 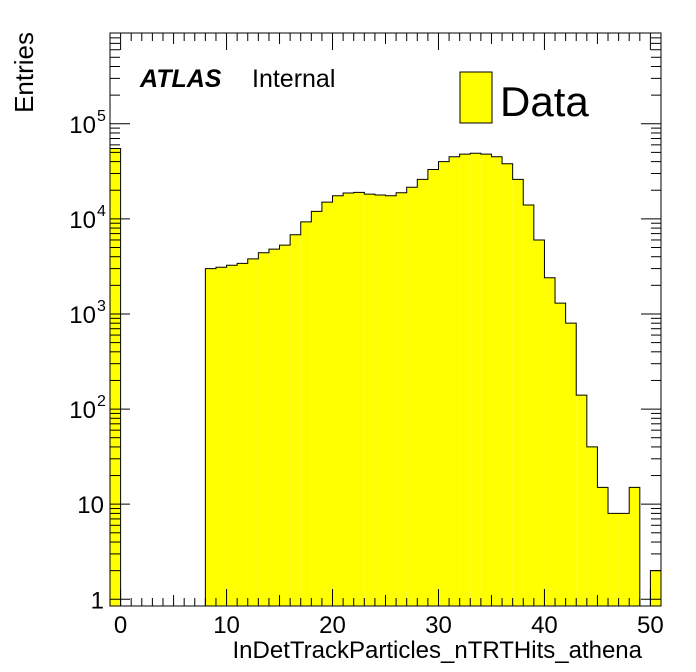 I want to click on y-tick-label-exponent: 3, so click(x=101, y=306).